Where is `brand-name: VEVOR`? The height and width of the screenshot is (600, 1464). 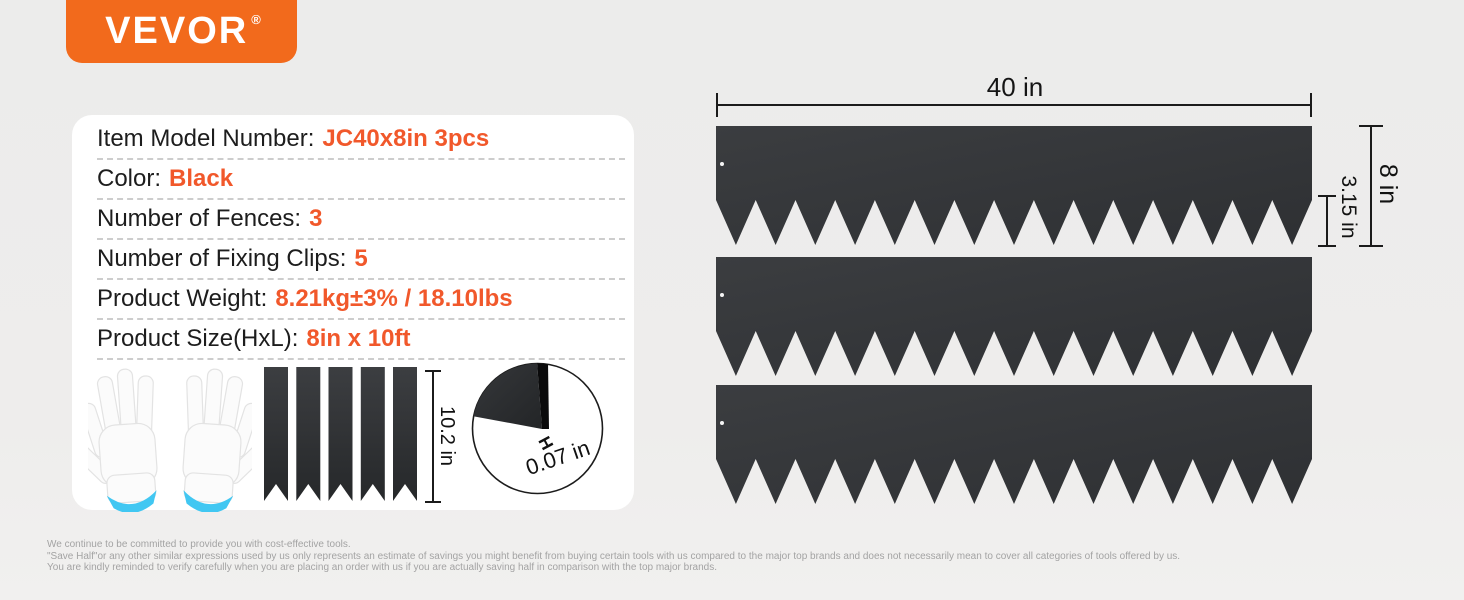 brand-name: VEVOR is located at coordinates (177, 31).